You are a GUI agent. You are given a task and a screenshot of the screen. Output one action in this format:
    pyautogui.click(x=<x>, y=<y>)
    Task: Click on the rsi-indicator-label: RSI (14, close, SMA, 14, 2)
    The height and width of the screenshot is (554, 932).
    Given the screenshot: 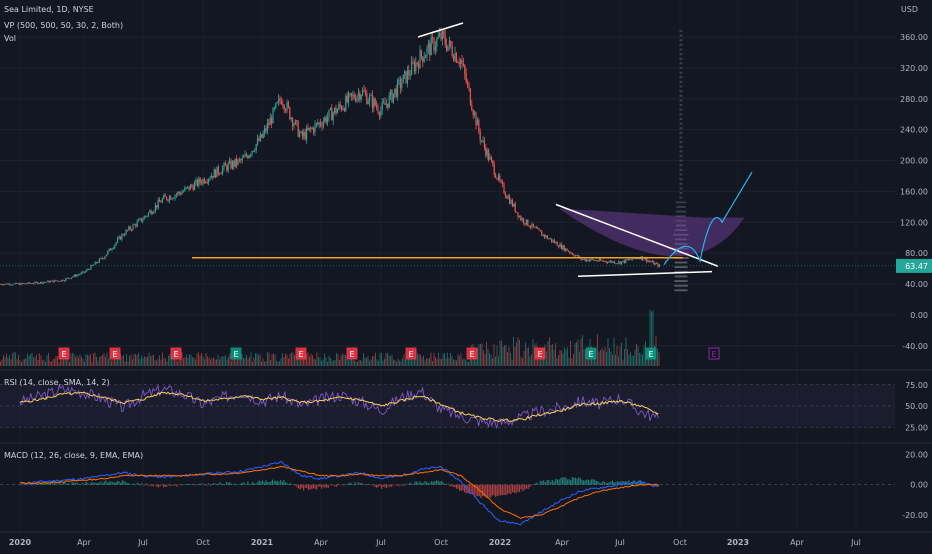 What is the action you would take?
    pyautogui.click(x=57, y=382)
    